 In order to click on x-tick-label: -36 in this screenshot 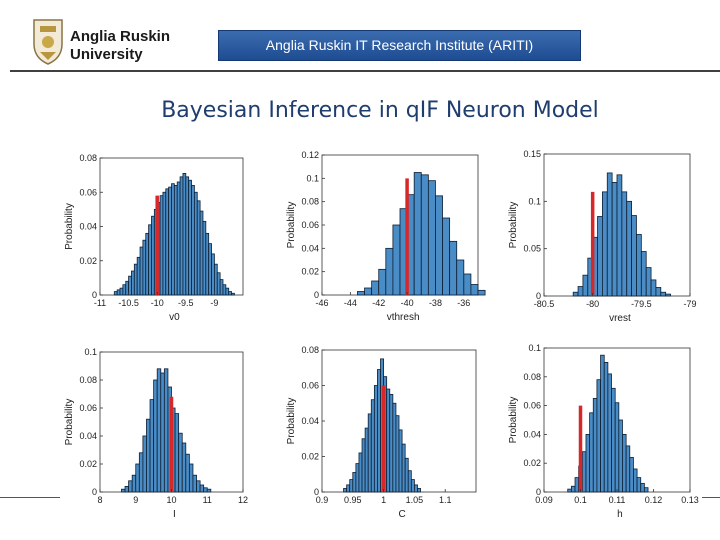, I will do `click(463, 303)`.